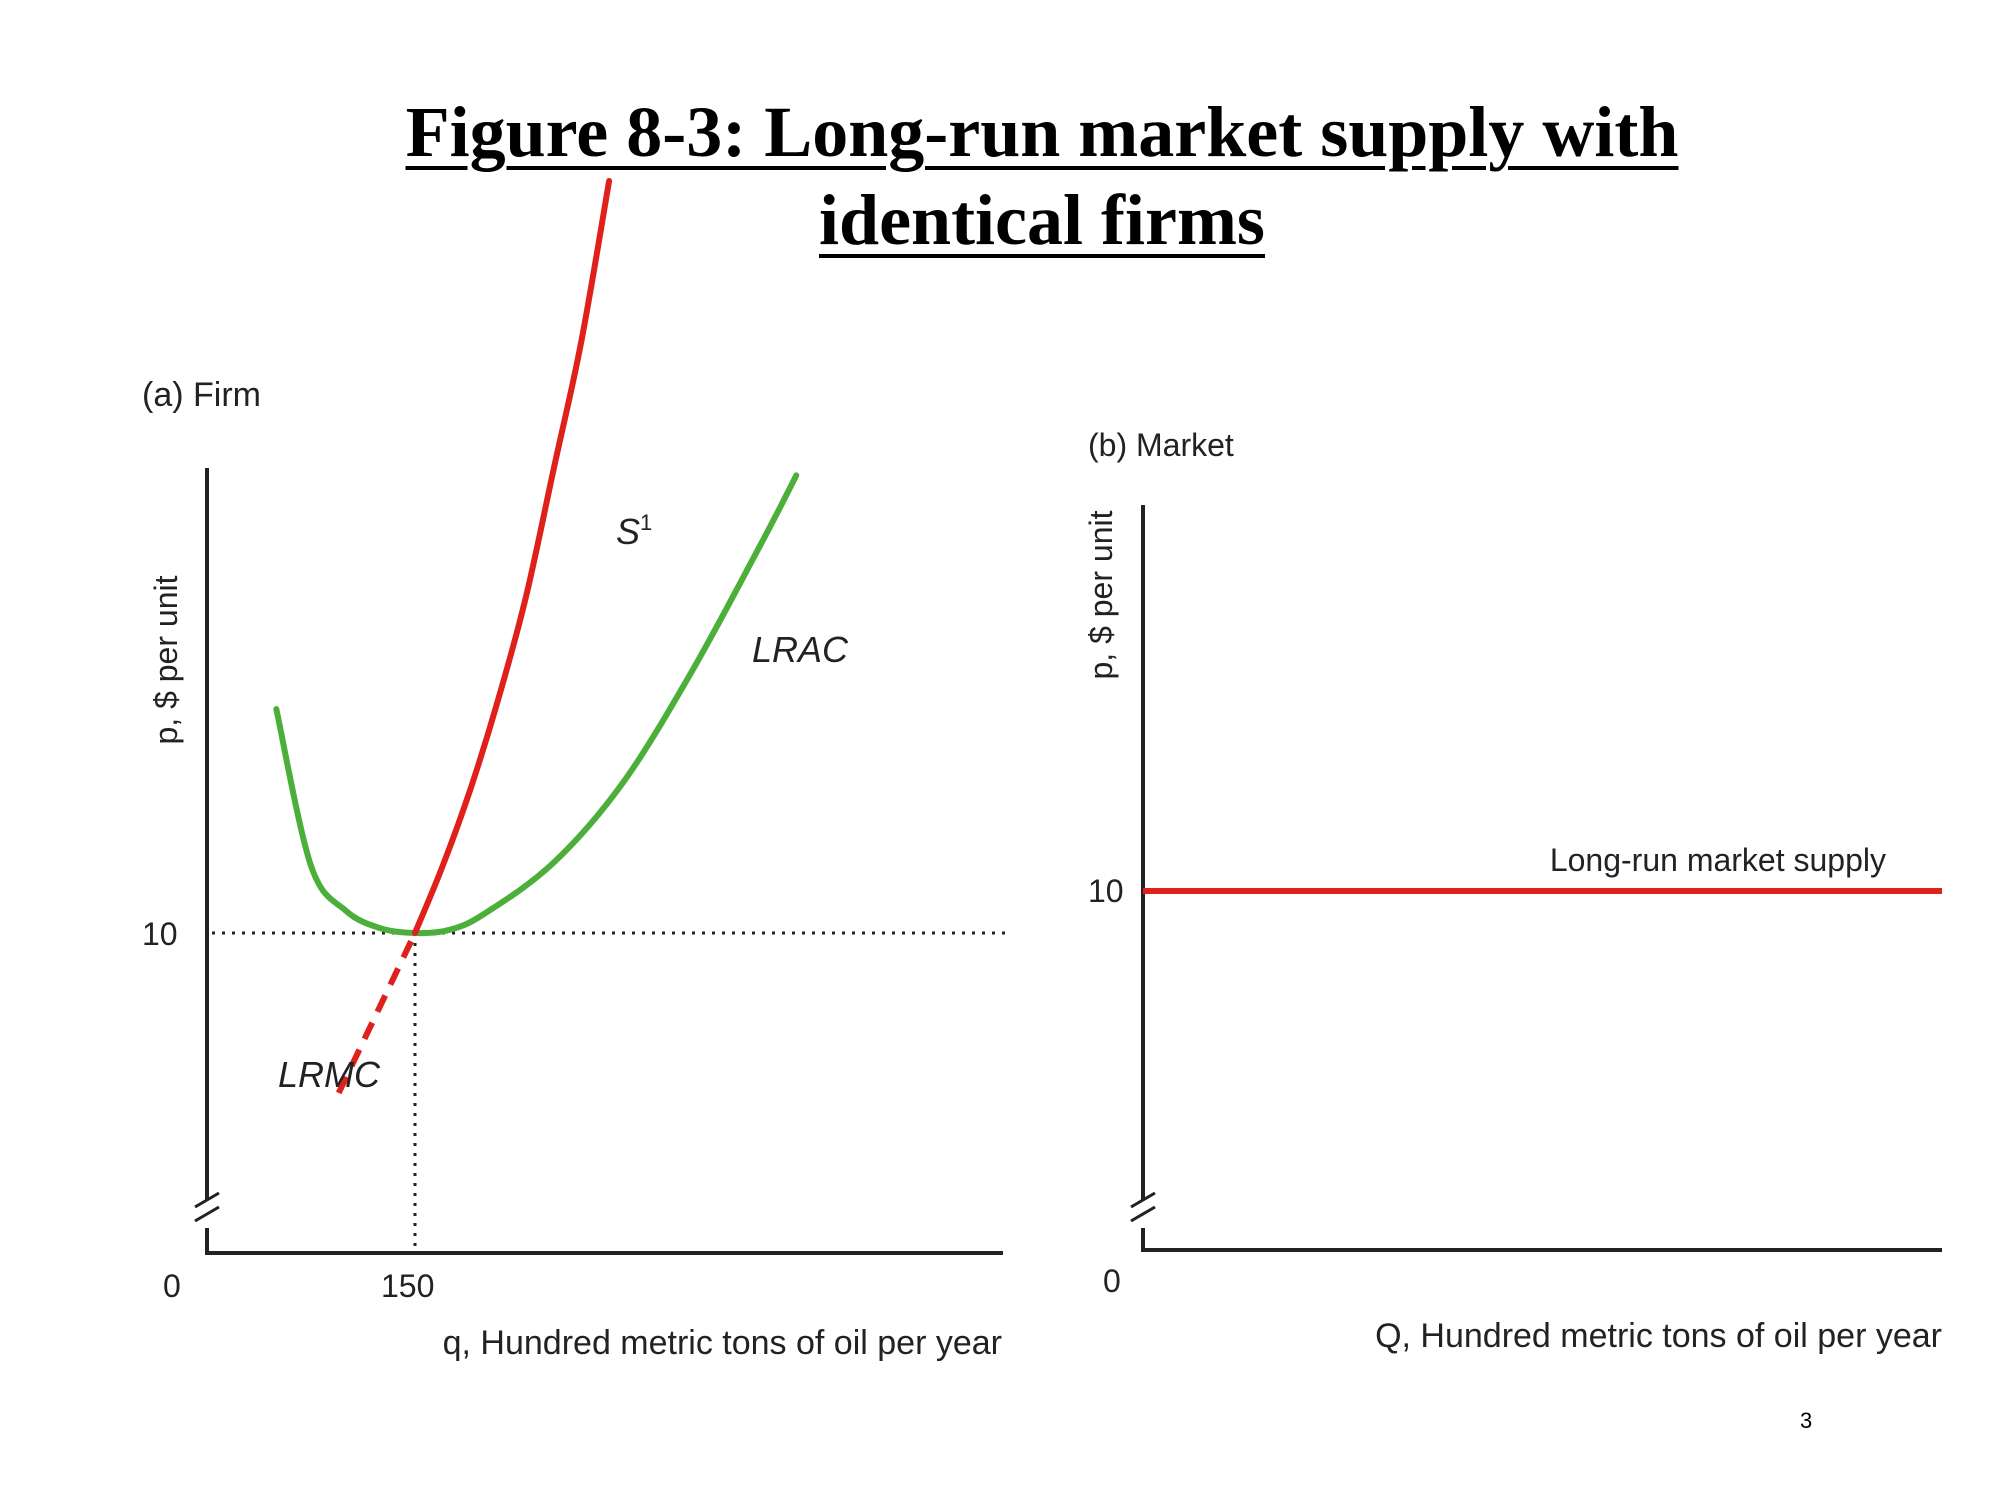  What do you see at coordinates (1718, 860) in the screenshot?
I see `long-run-market-supply-label: Long-run market supply` at bounding box center [1718, 860].